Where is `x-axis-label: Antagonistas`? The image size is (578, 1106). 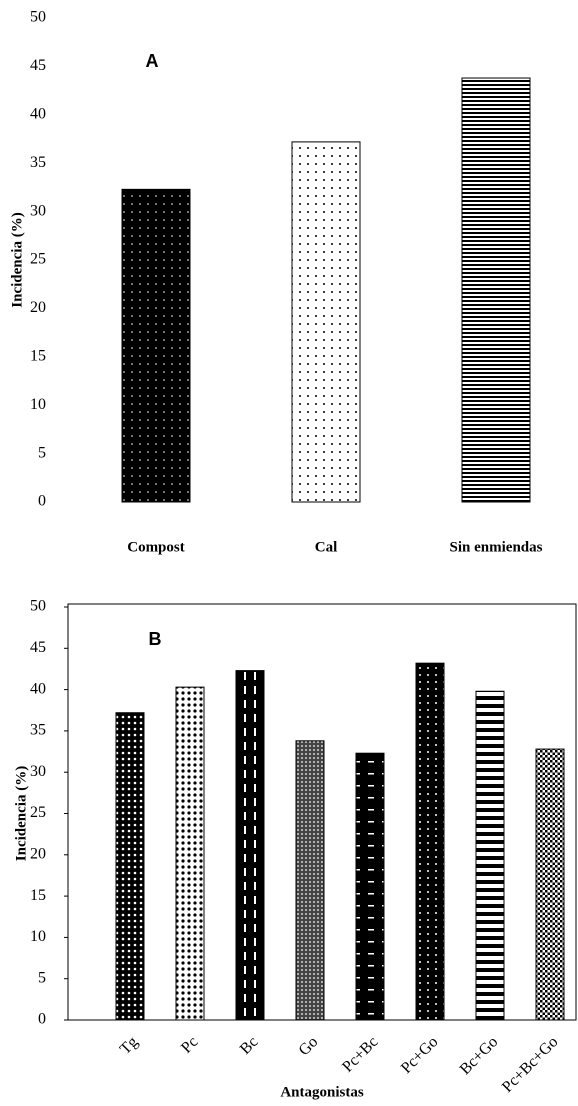
x-axis-label: Antagonistas is located at coordinates (322, 1092).